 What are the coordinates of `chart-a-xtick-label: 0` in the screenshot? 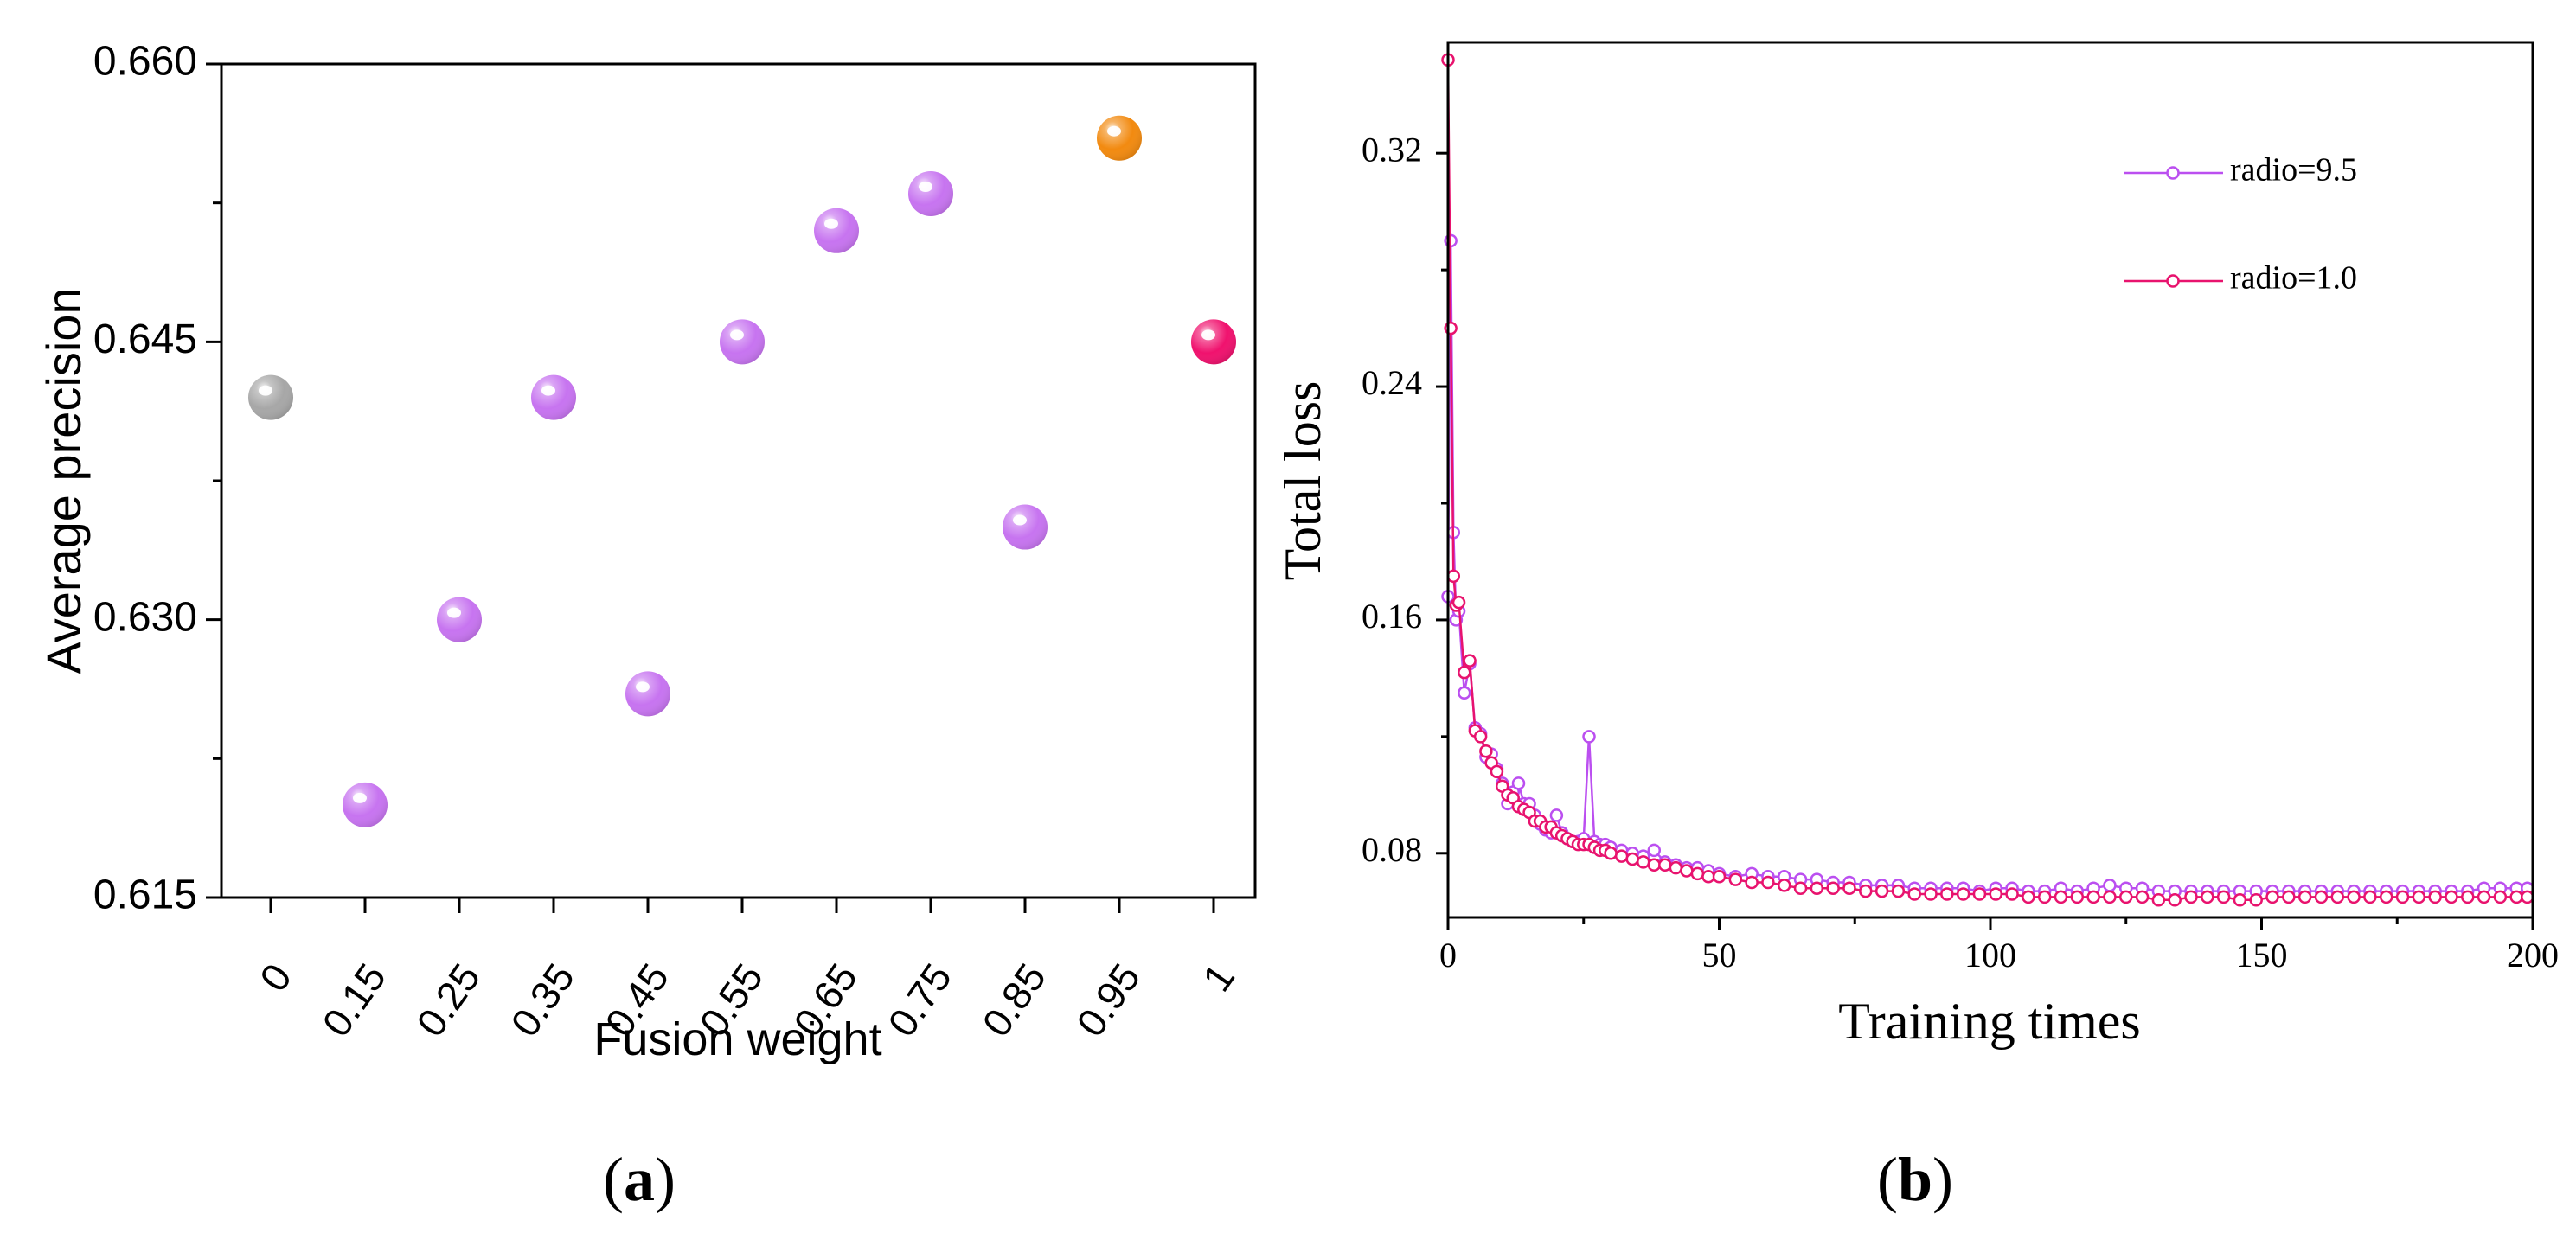 It's located at (275, 977).